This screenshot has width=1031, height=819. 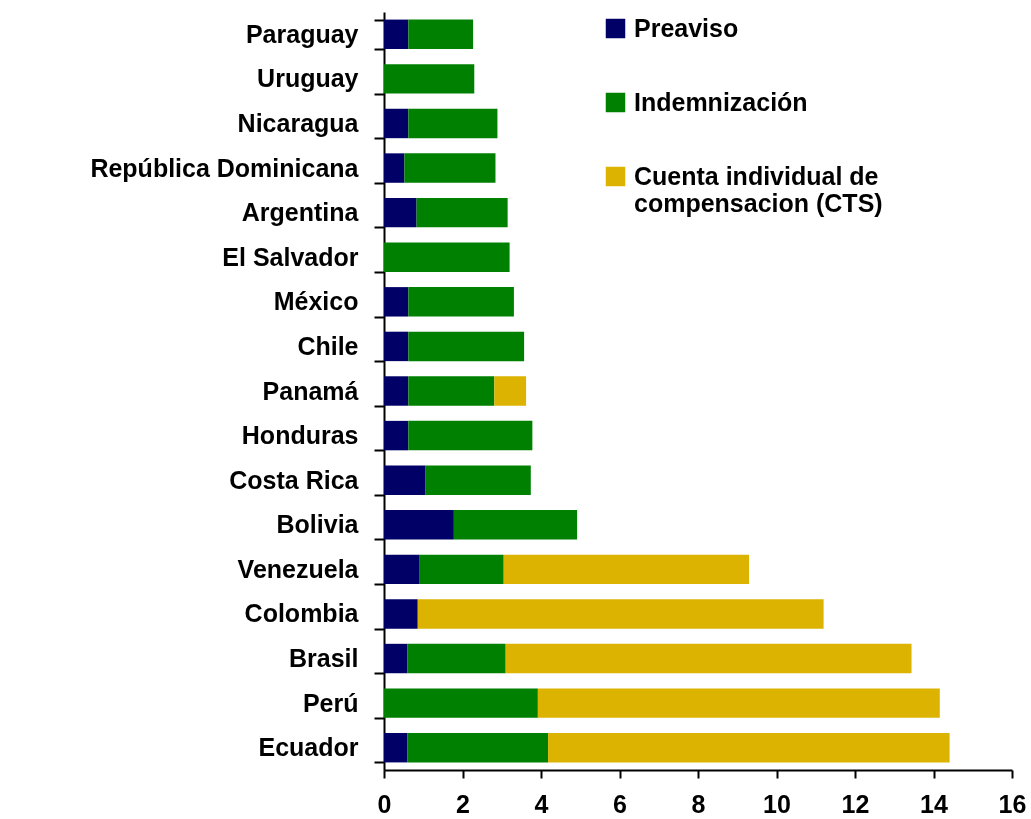 What do you see at coordinates (777, 803) in the screenshot?
I see `x-tick-label: 10` at bounding box center [777, 803].